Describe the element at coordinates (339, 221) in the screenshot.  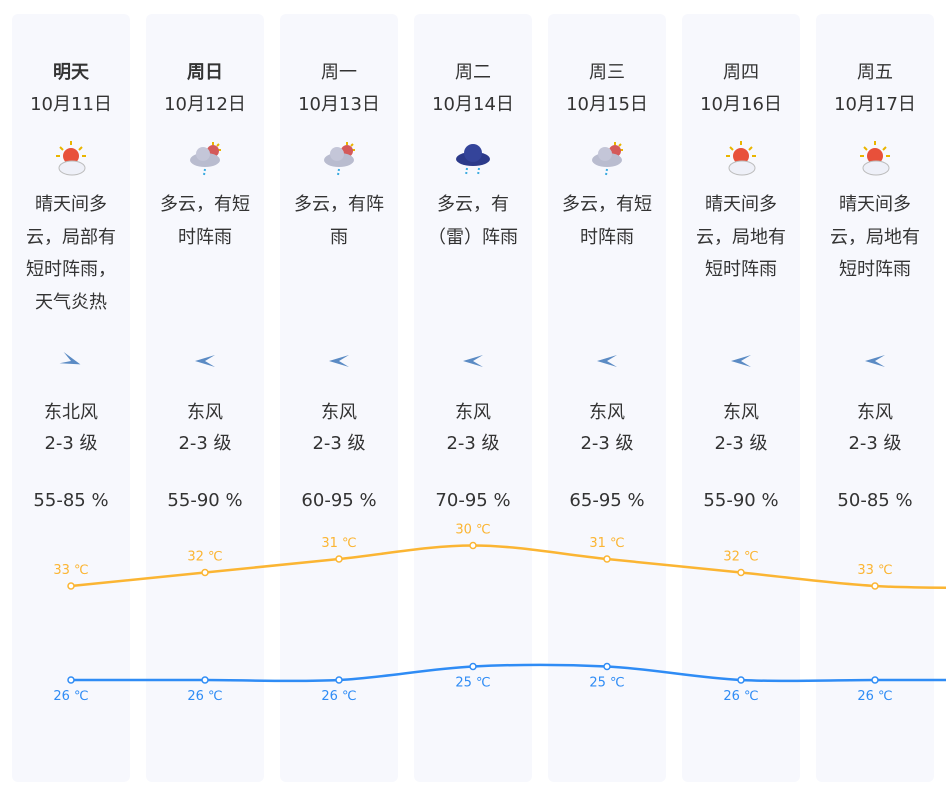
I see `weather-description: 多云，有阵雨` at that location.